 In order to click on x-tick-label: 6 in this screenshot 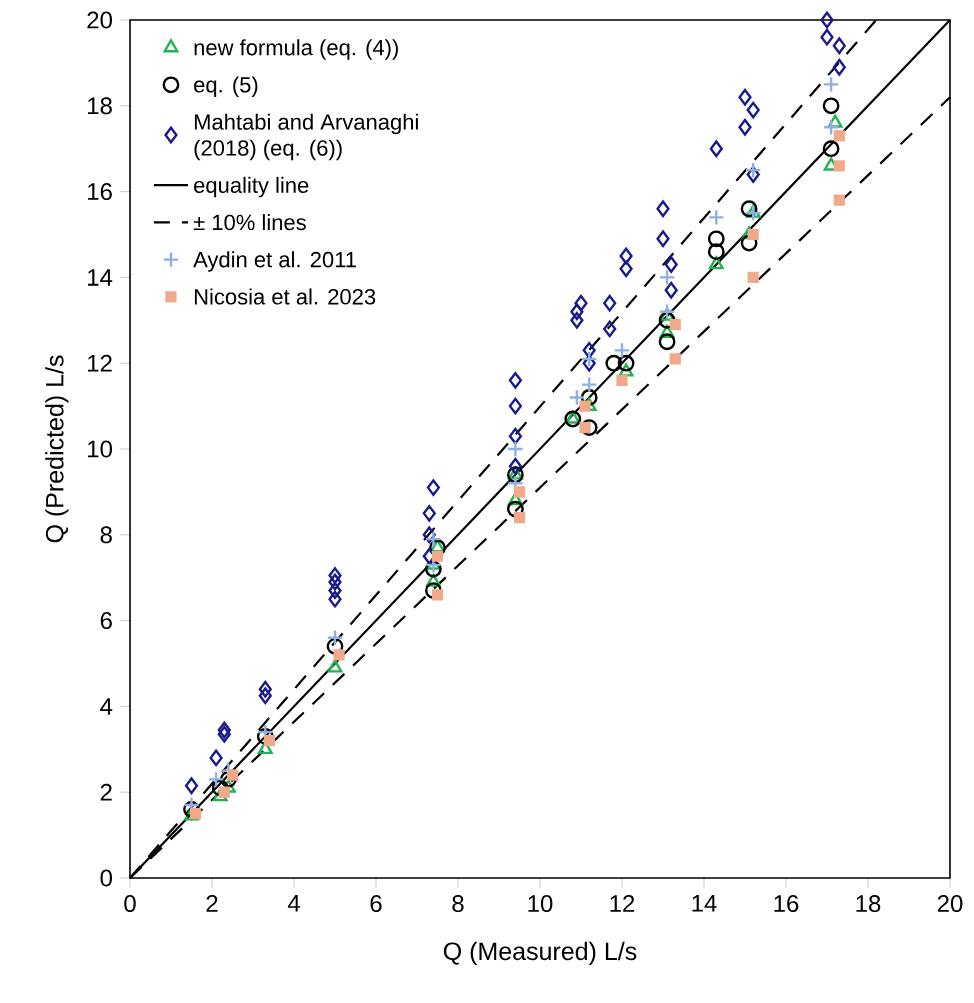, I will do `click(376, 904)`.